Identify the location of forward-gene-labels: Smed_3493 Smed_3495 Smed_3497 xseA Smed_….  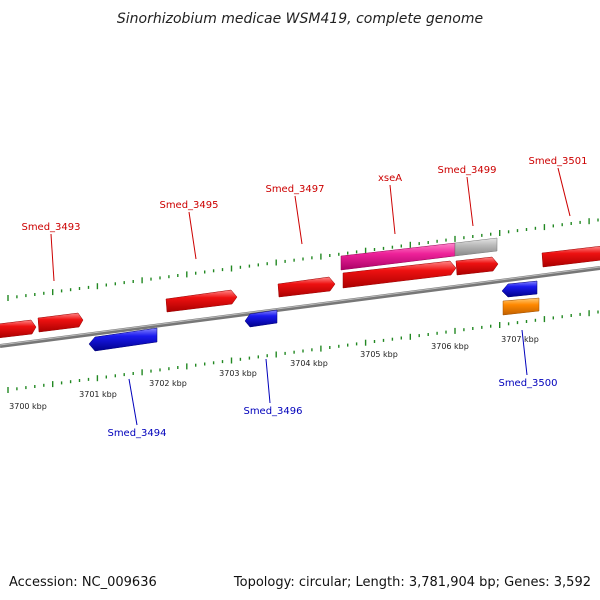
(304, 194).